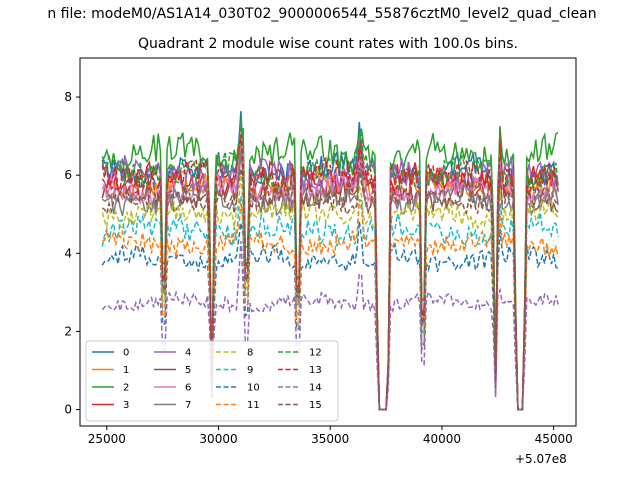 The width and height of the screenshot is (640, 480). Describe the element at coordinates (250, 353) in the screenshot. I see `legend-label-8: 8` at that location.